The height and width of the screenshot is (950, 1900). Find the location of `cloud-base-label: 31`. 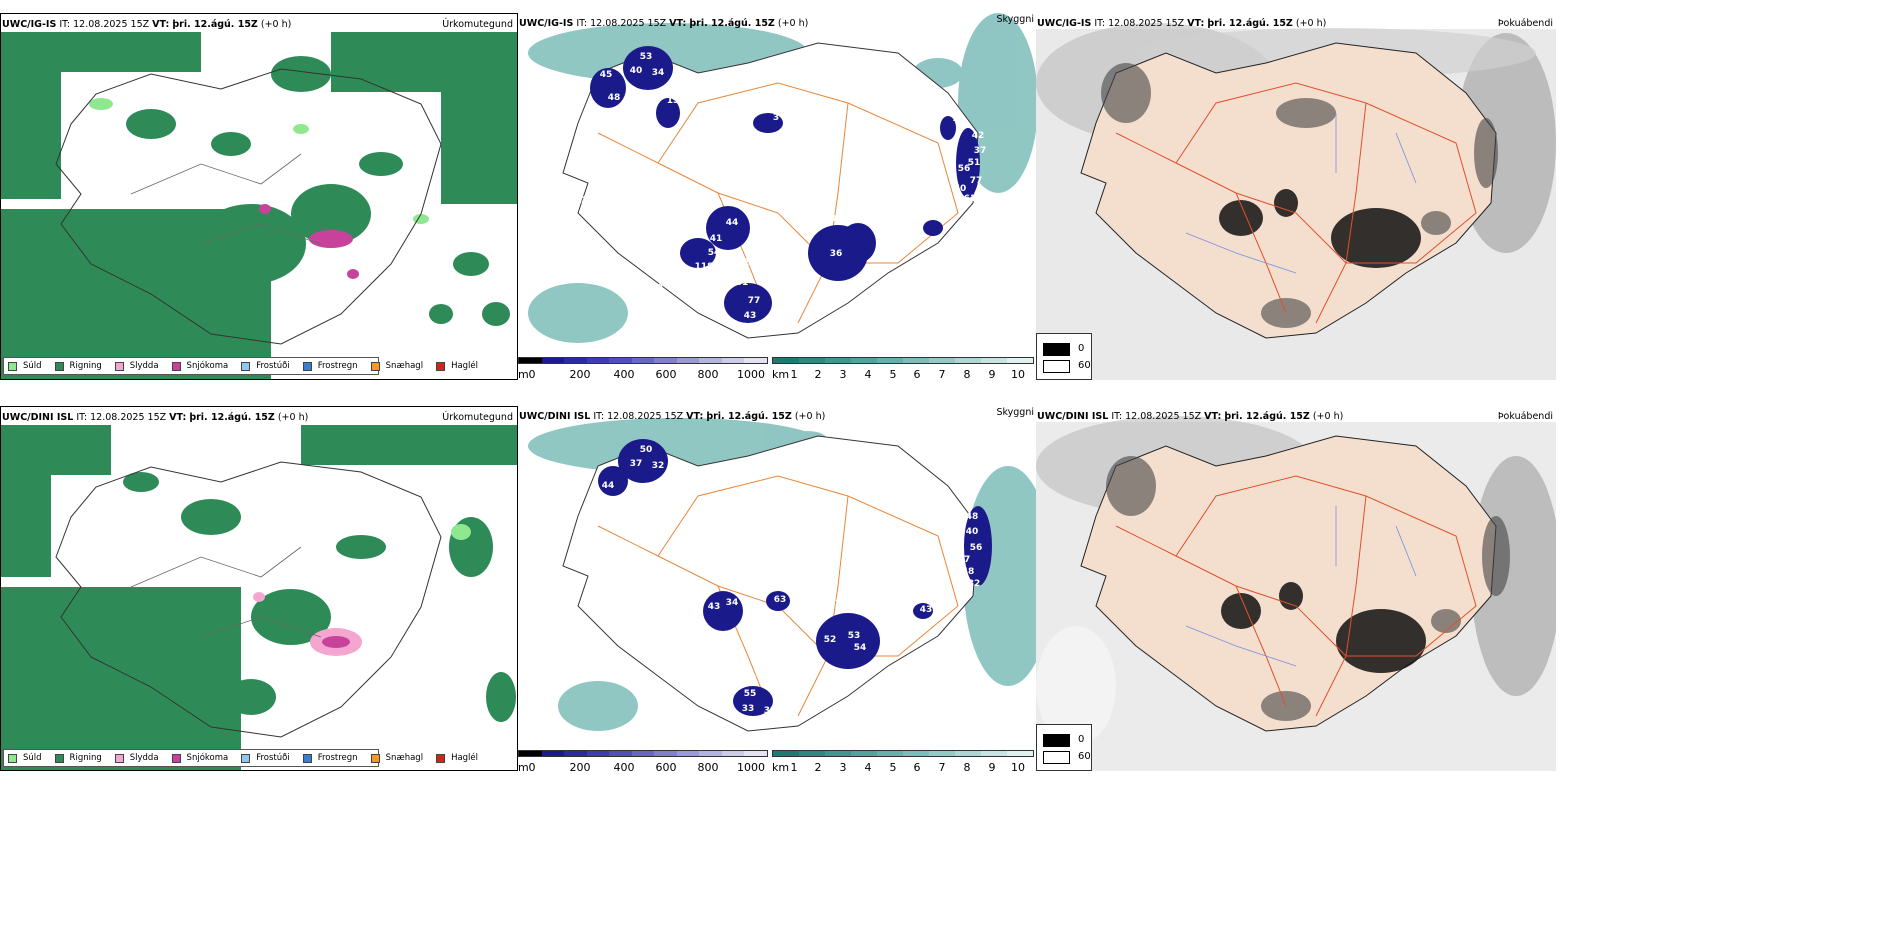

cloud-base-label: 31 is located at coordinates (874, 670).